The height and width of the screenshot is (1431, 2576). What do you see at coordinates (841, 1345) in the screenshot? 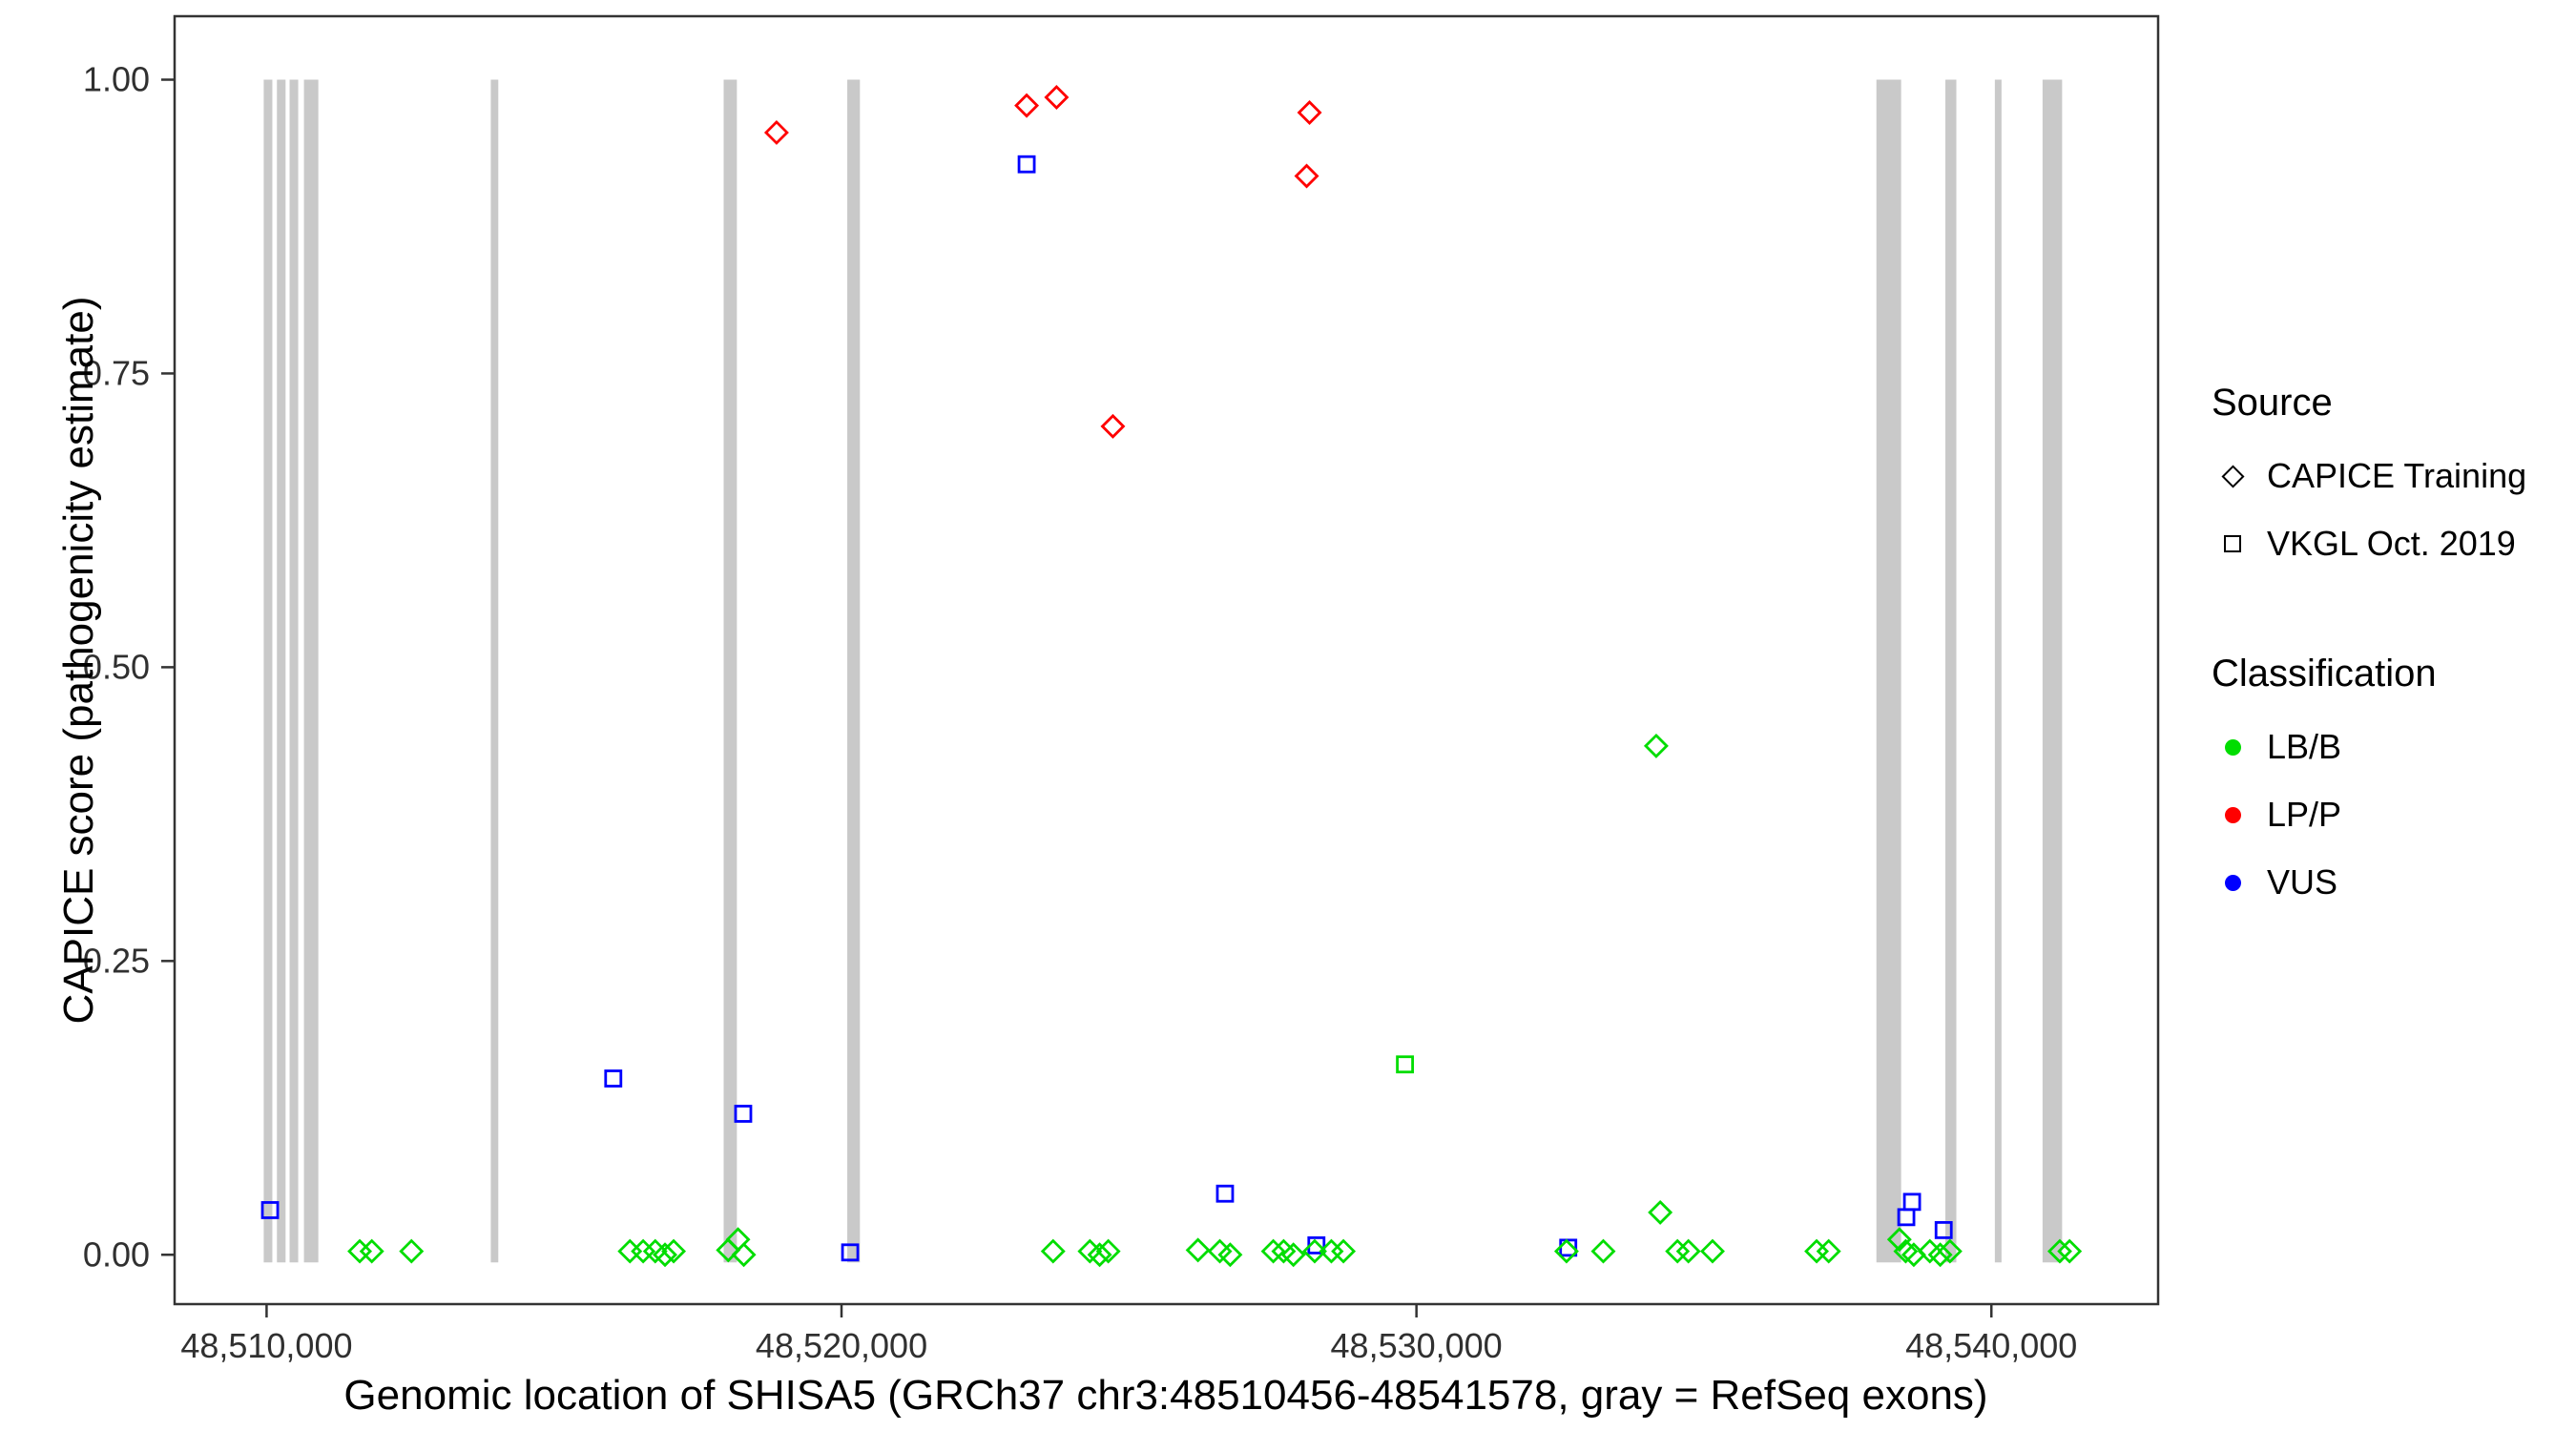
I see `x-tick-label: 48,520,000` at bounding box center [841, 1345].